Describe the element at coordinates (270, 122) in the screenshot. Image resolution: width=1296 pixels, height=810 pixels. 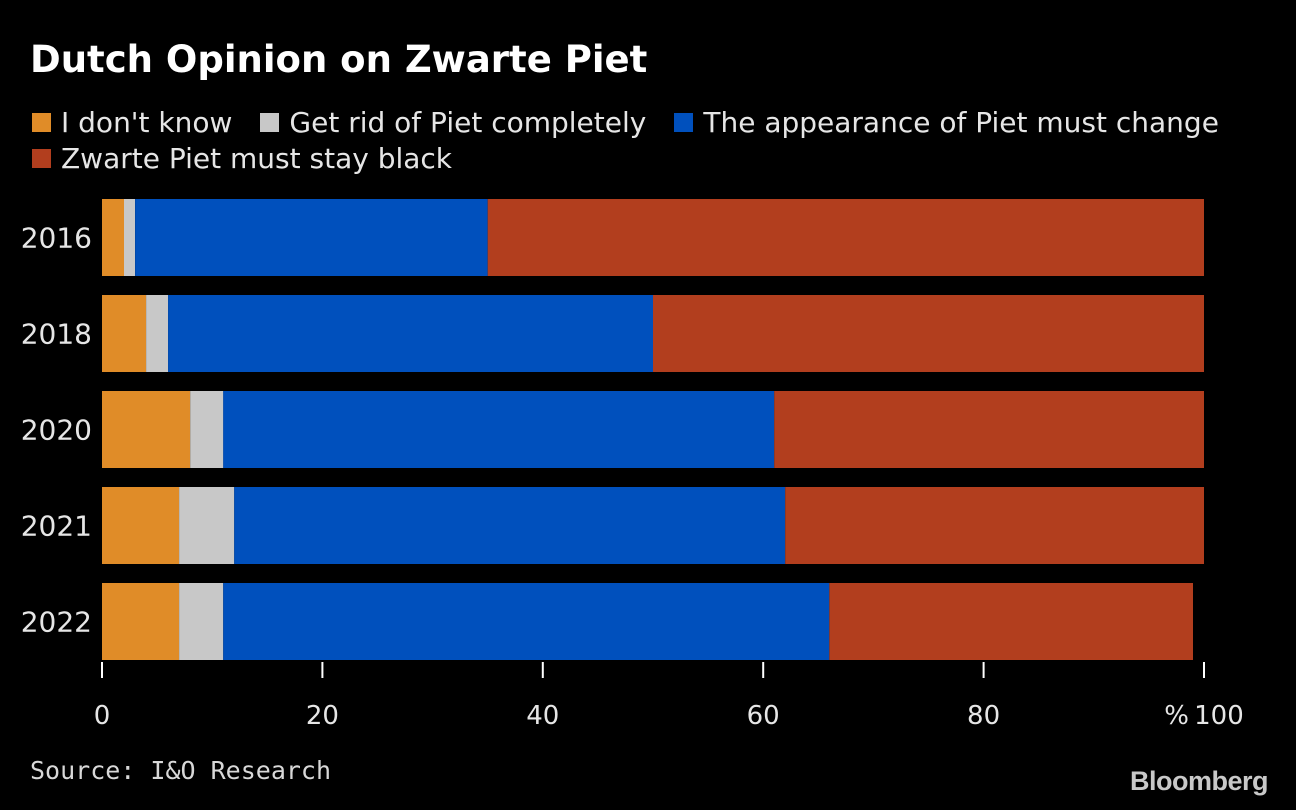
I see `legend-swatch-get-rid` at that location.